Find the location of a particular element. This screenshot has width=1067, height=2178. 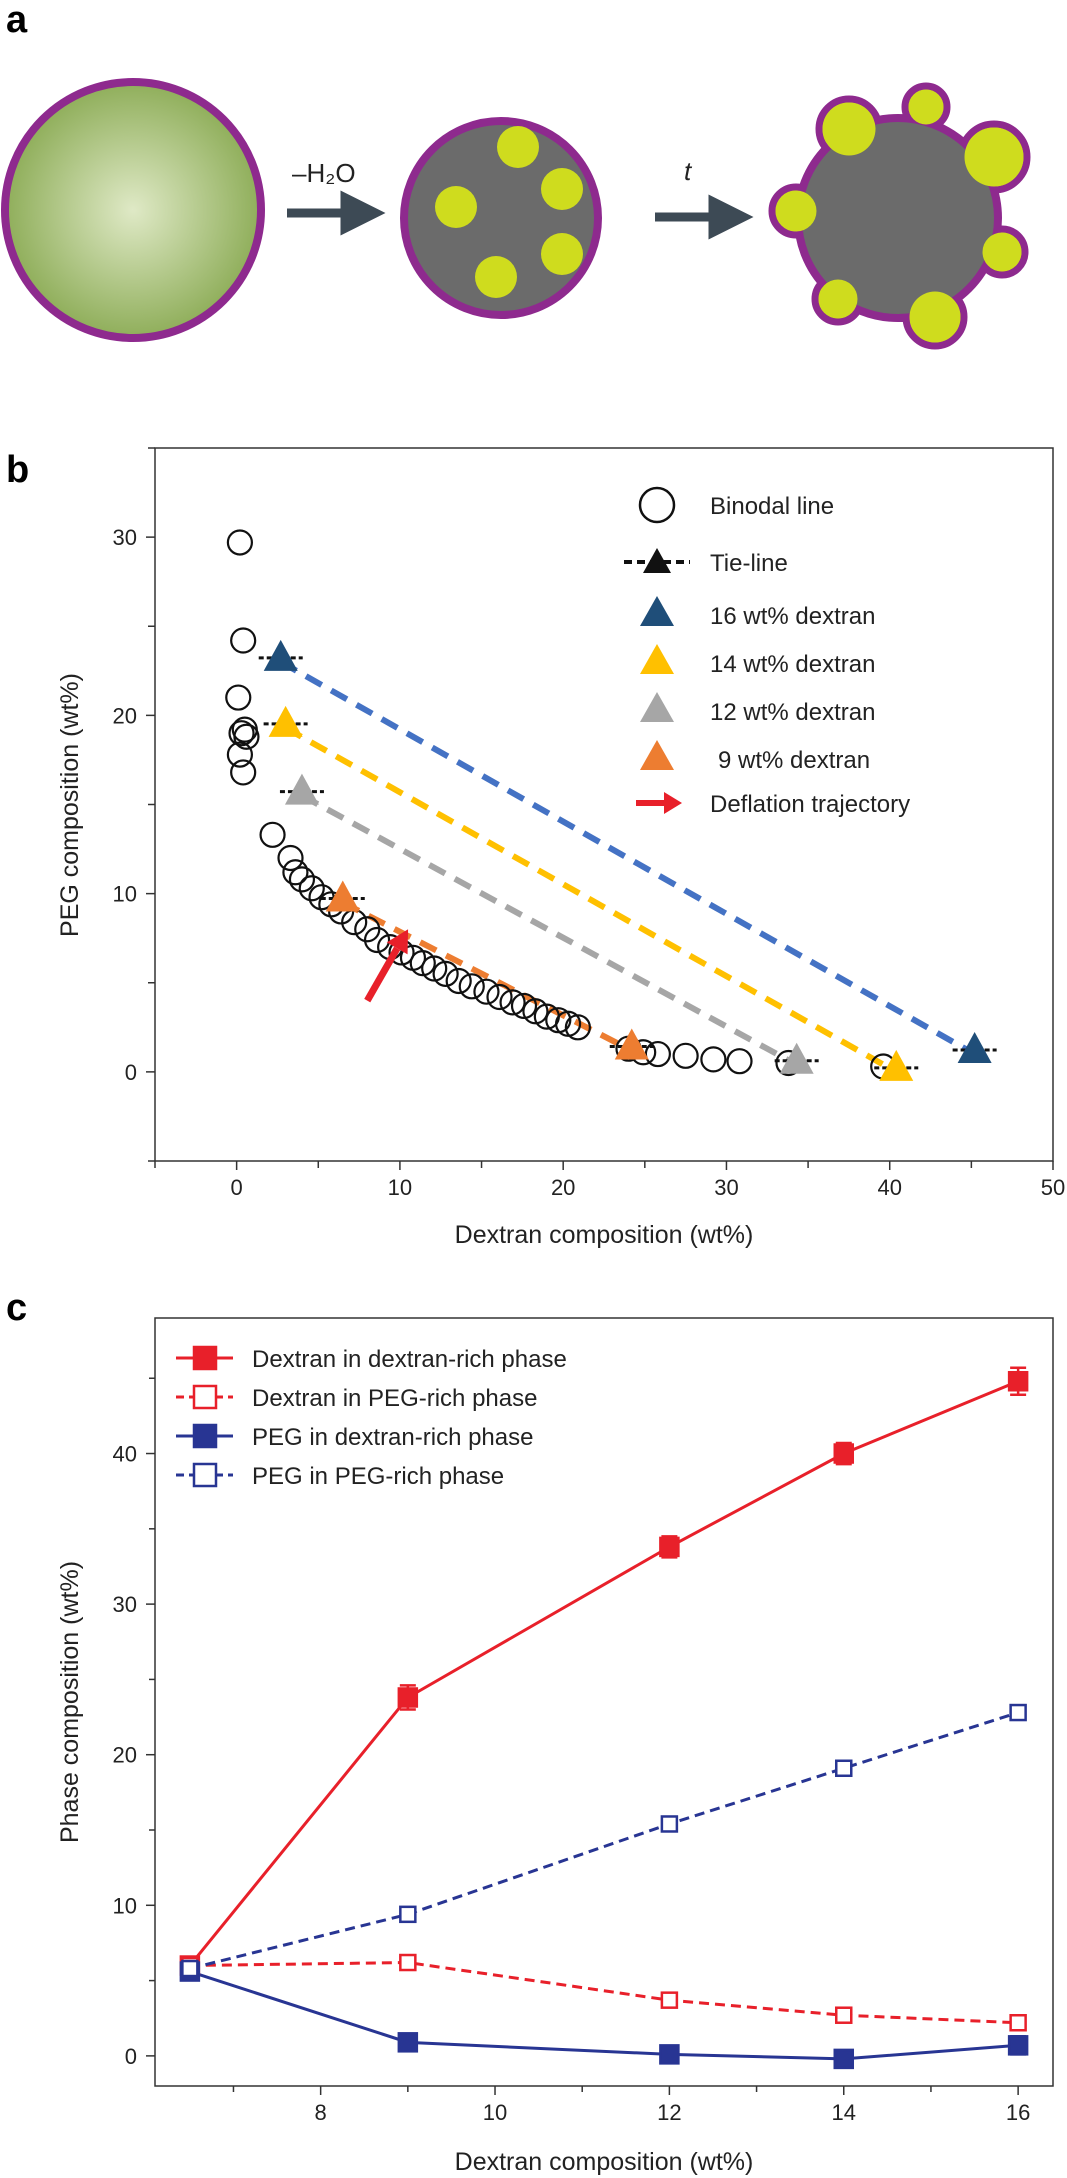

panel-letter-c: c is located at coordinates (16, 1308).